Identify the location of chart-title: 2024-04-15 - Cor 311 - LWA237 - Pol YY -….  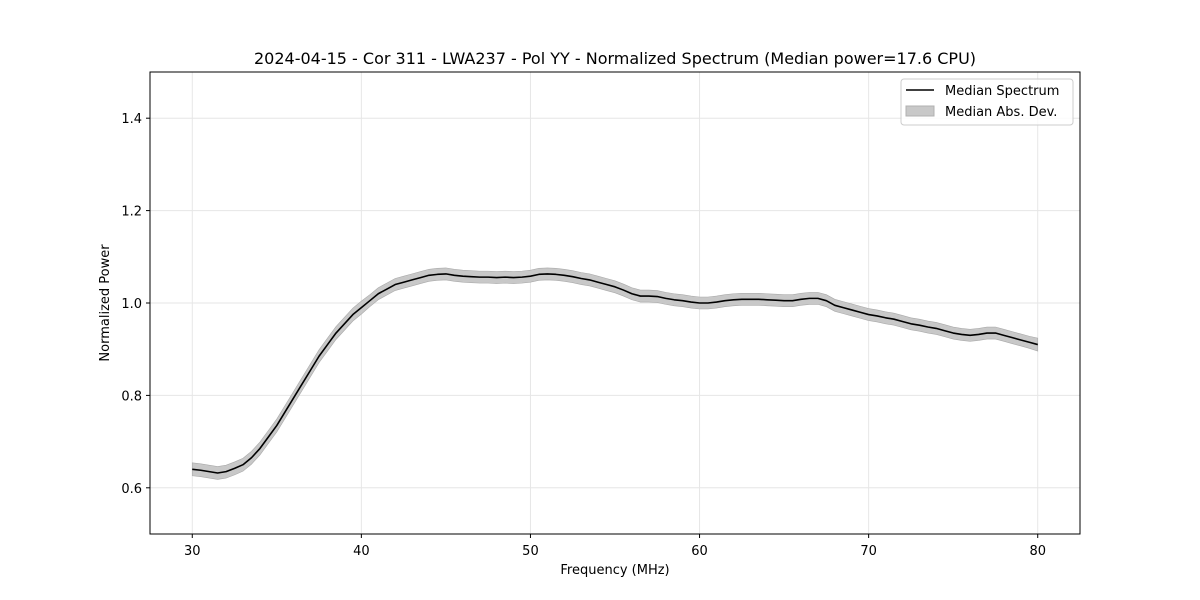
(615, 58).